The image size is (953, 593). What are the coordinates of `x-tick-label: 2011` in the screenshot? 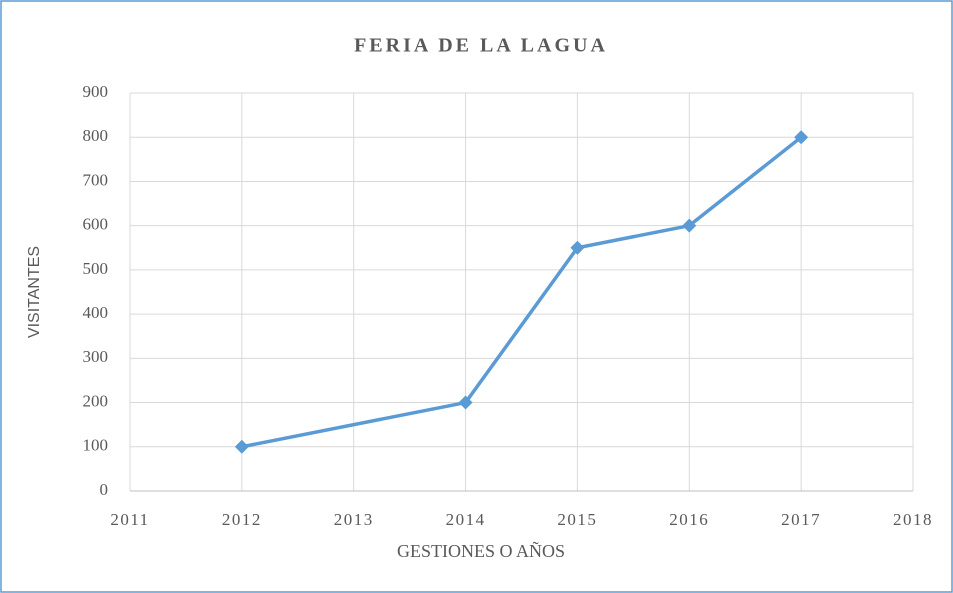 It's located at (129, 519).